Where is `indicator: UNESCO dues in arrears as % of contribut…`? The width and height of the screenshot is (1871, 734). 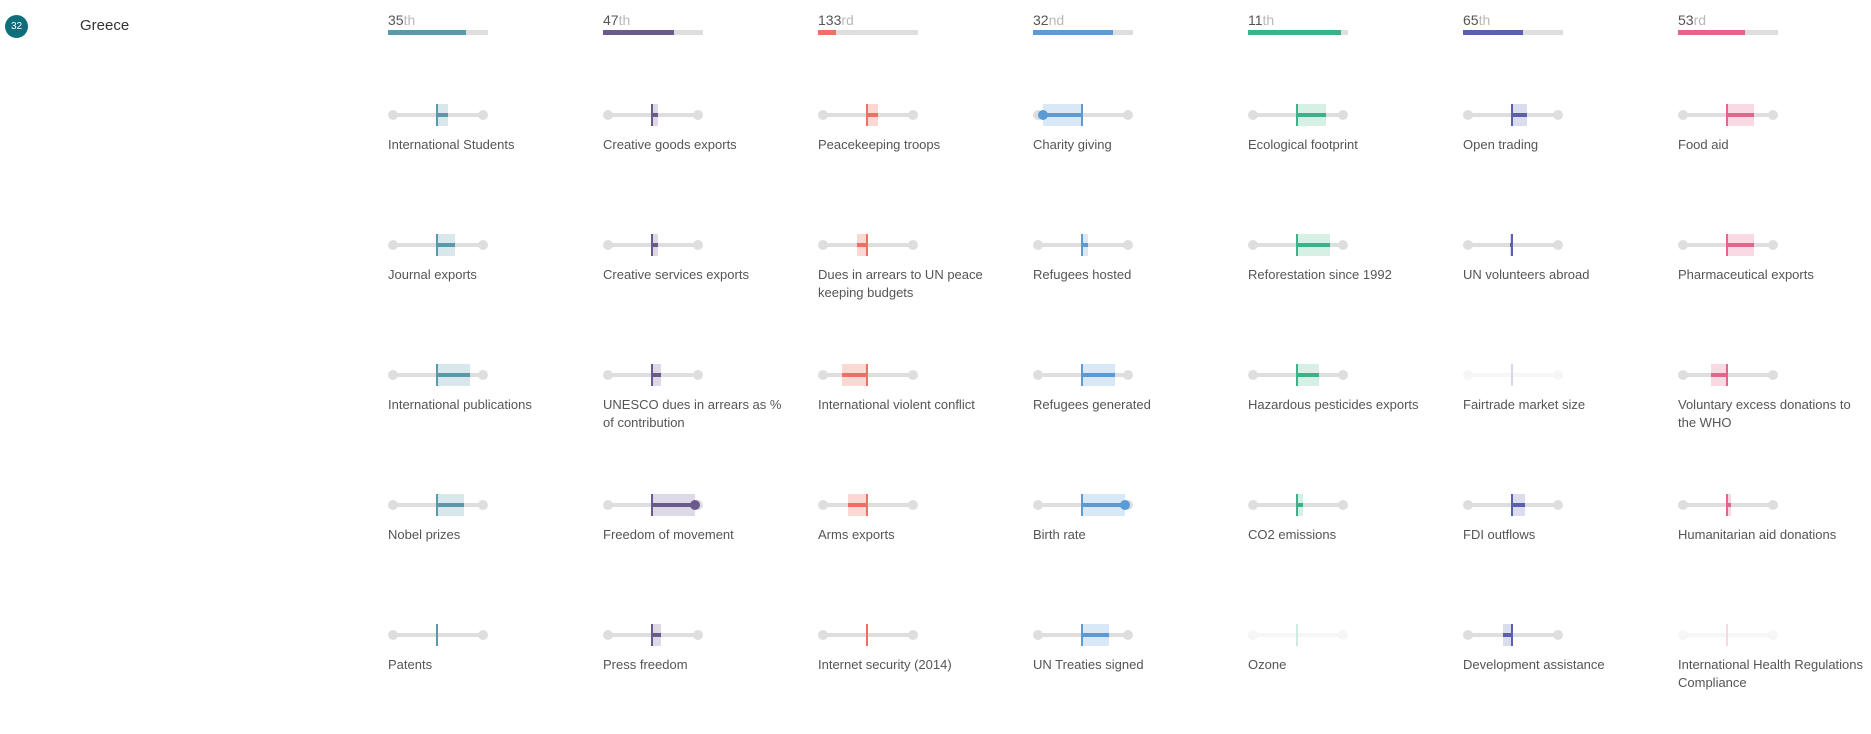 indicator: UNESCO dues in arrears as % of contribut… is located at coordinates (703, 419).